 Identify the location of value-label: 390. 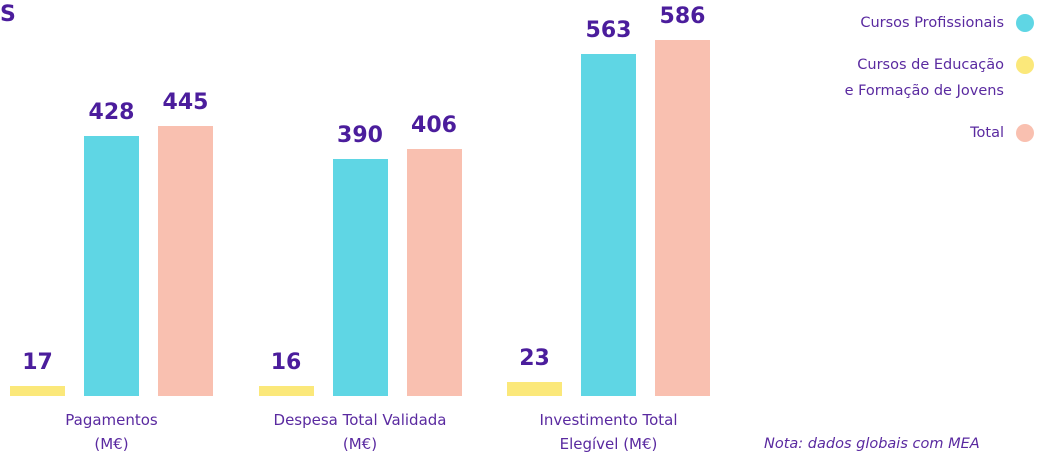
(360, 136).